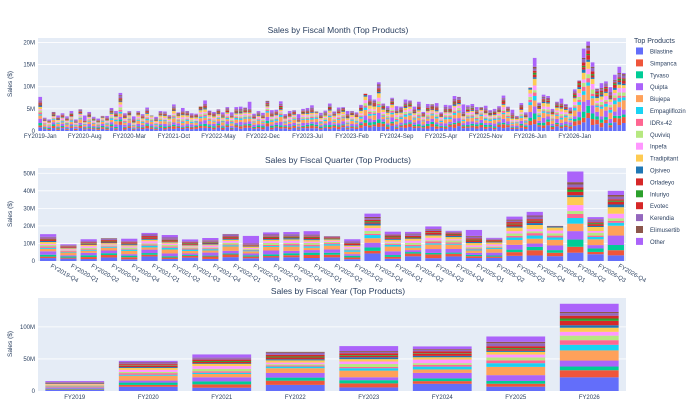  What do you see at coordinates (653, 134) in the screenshot?
I see `legend-item: Quviviq` at bounding box center [653, 134].